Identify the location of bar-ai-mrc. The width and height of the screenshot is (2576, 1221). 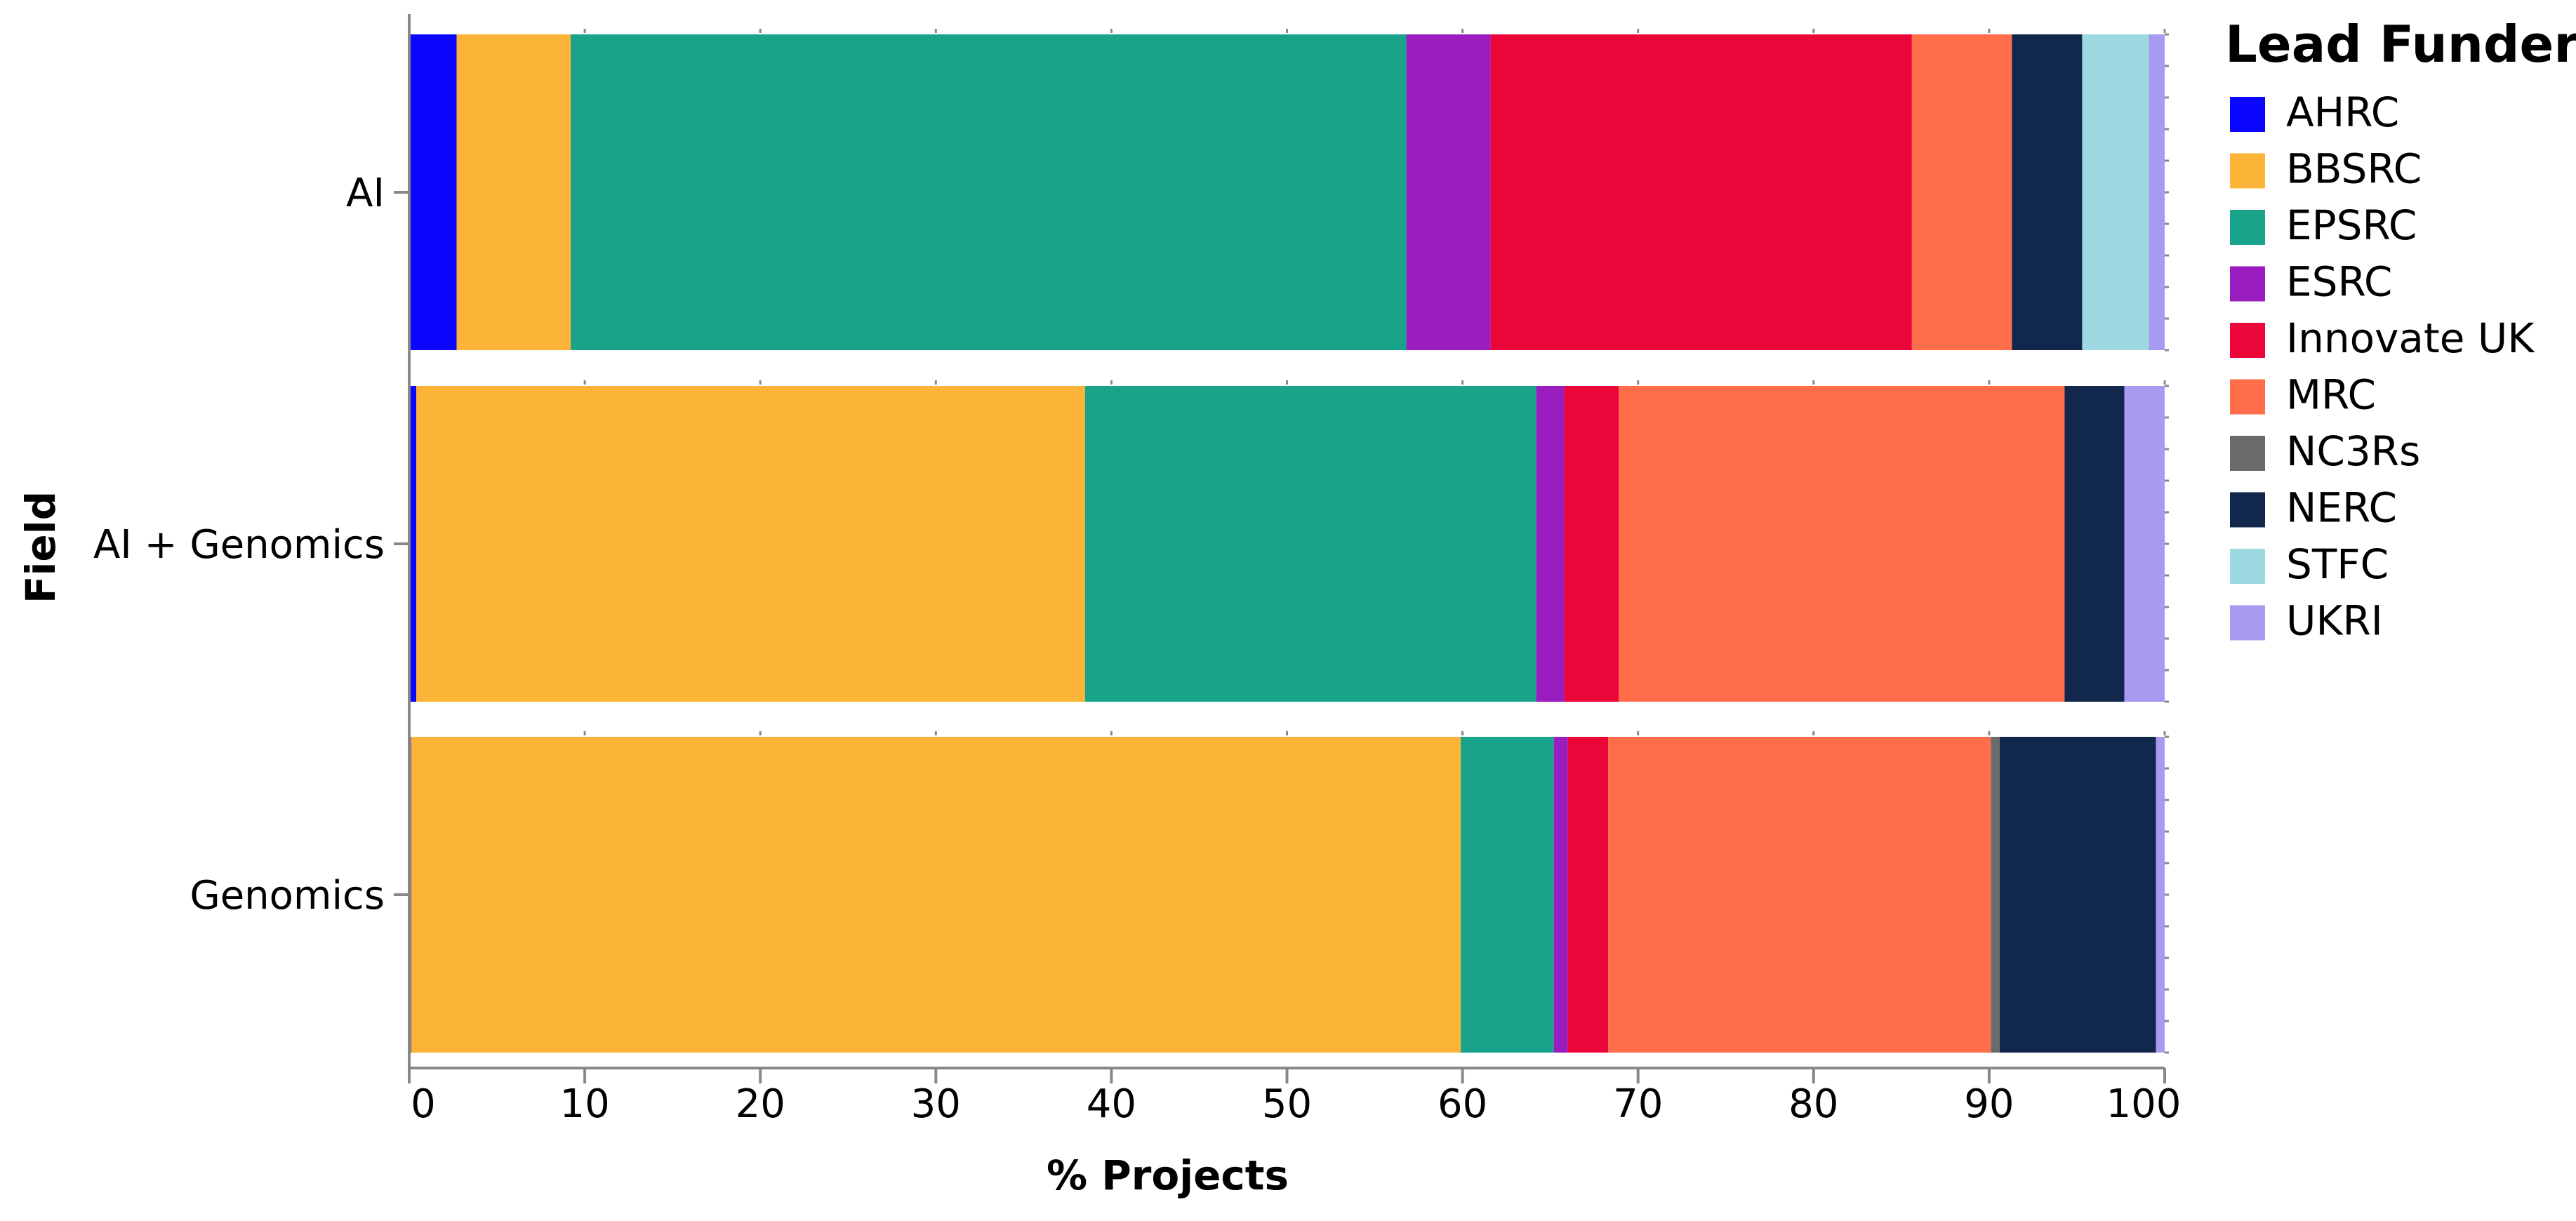
(1962, 192).